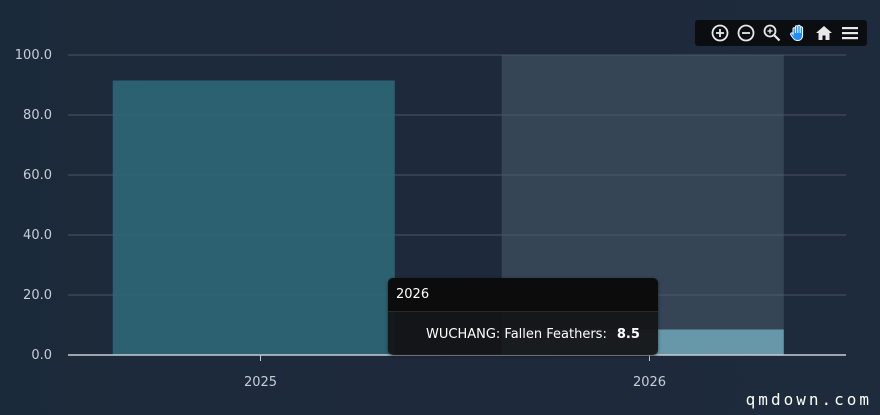 The width and height of the screenshot is (880, 415). Describe the element at coordinates (772, 33) in the screenshot. I see `magnify-icon` at that location.